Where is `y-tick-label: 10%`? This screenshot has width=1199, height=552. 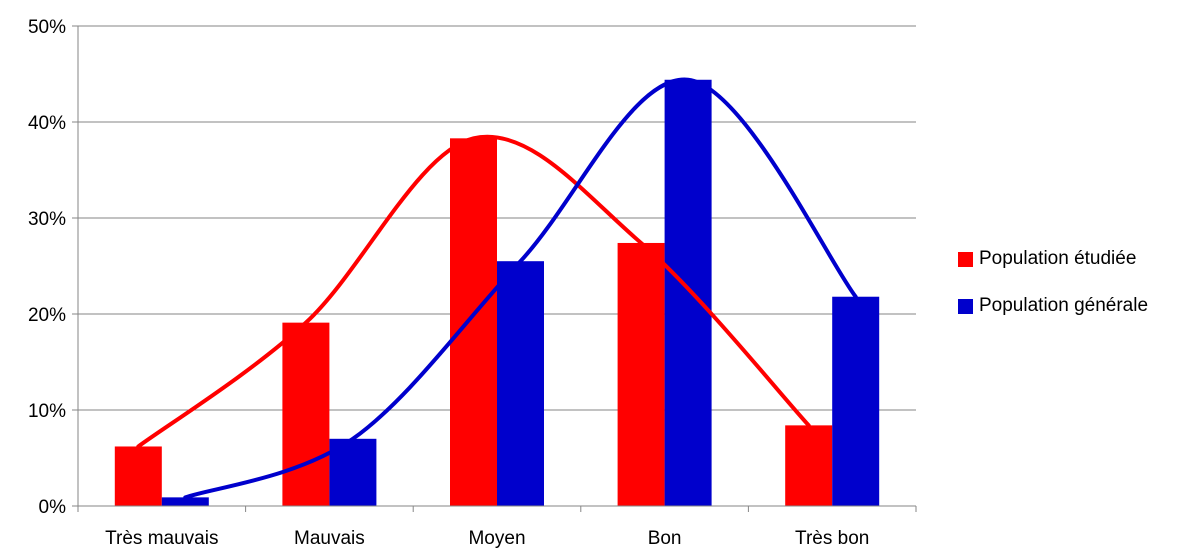
y-tick-label: 10% is located at coordinates (47, 411).